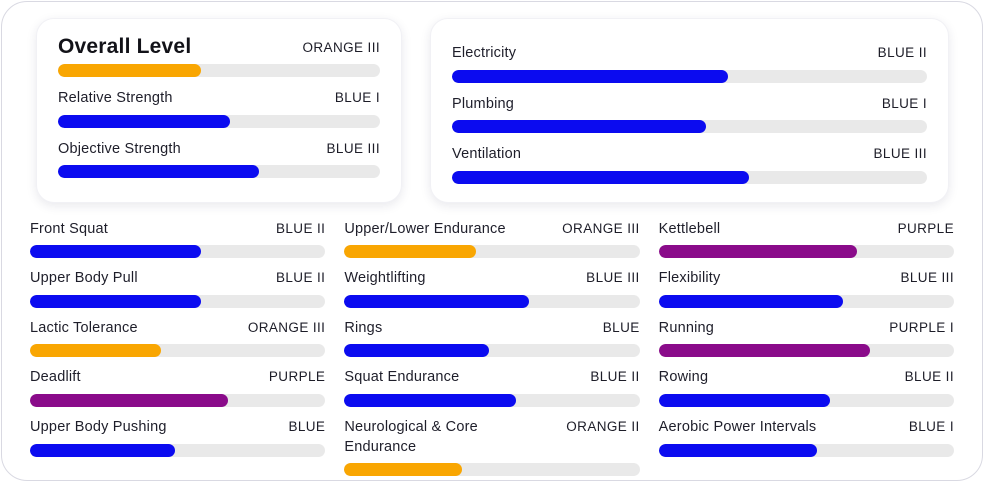 The height and width of the screenshot is (483, 984). What do you see at coordinates (411, 436) in the screenshot?
I see `stat-label: Neurological & Core Endurance` at bounding box center [411, 436].